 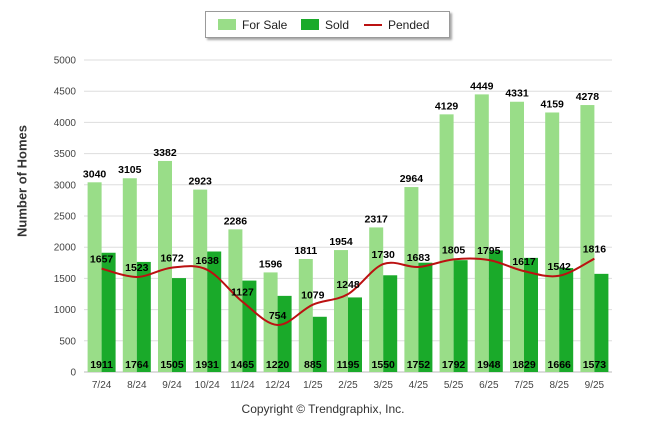 What do you see at coordinates (348, 365) in the screenshot?
I see `data-label-sold: 1195` at bounding box center [348, 365].